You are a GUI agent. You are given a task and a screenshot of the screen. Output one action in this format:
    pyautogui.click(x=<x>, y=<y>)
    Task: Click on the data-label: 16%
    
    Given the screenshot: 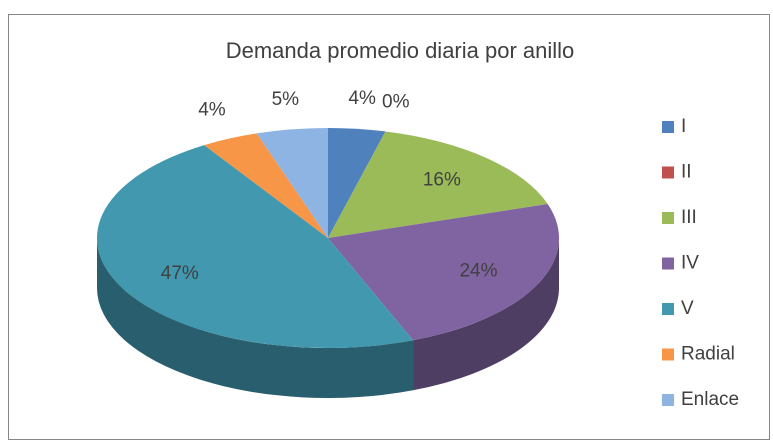 What is the action you would take?
    pyautogui.click(x=442, y=179)
    